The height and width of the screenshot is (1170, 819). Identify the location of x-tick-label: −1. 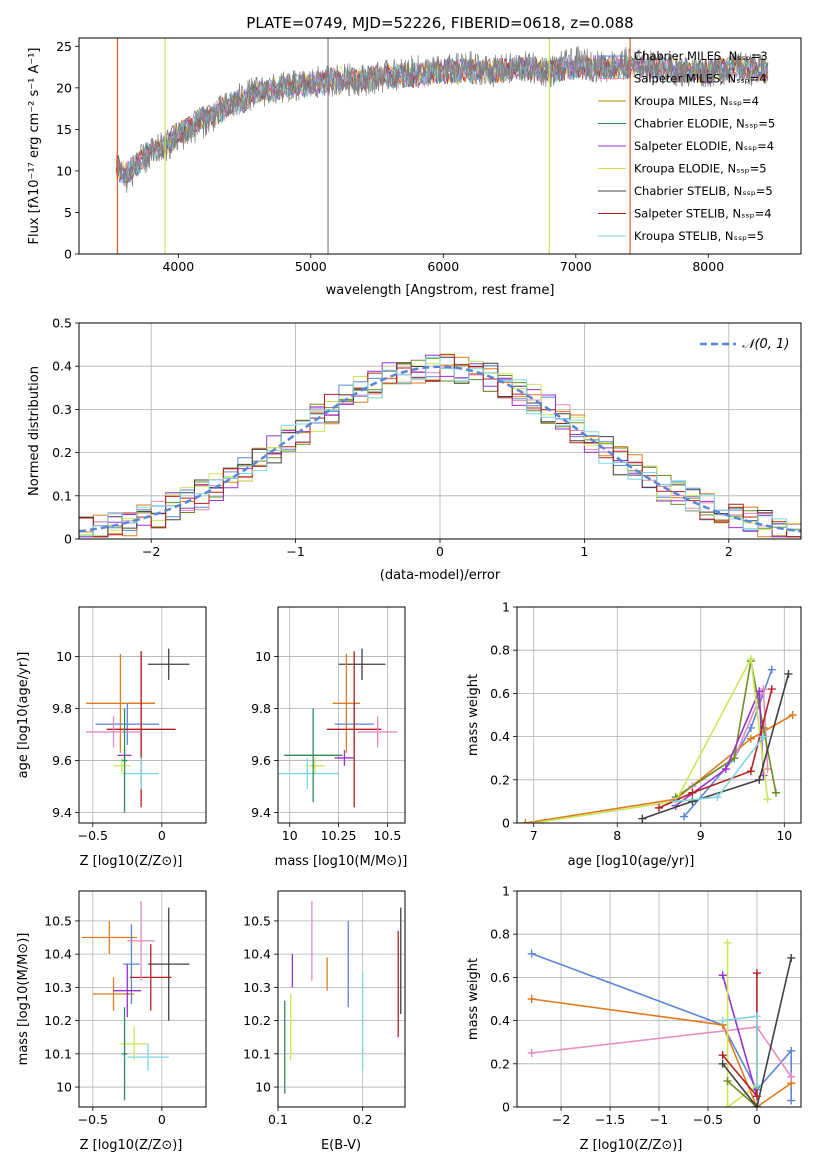
(295, 551).